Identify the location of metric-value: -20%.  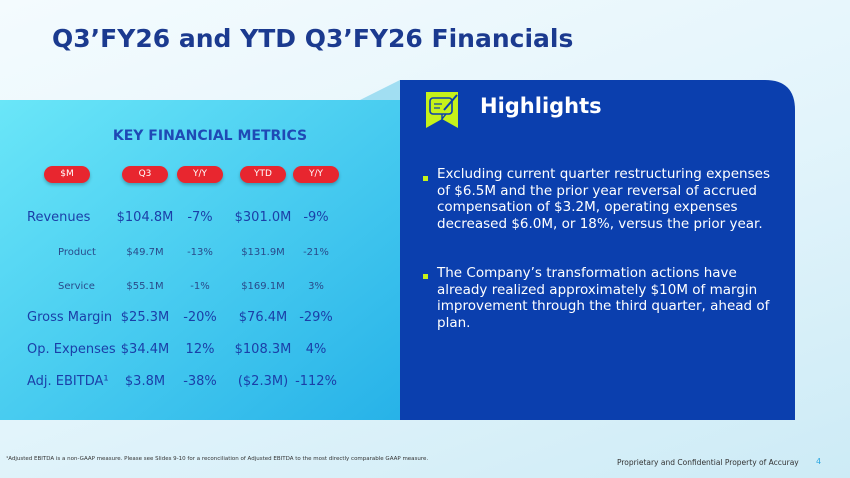
(200, 317).